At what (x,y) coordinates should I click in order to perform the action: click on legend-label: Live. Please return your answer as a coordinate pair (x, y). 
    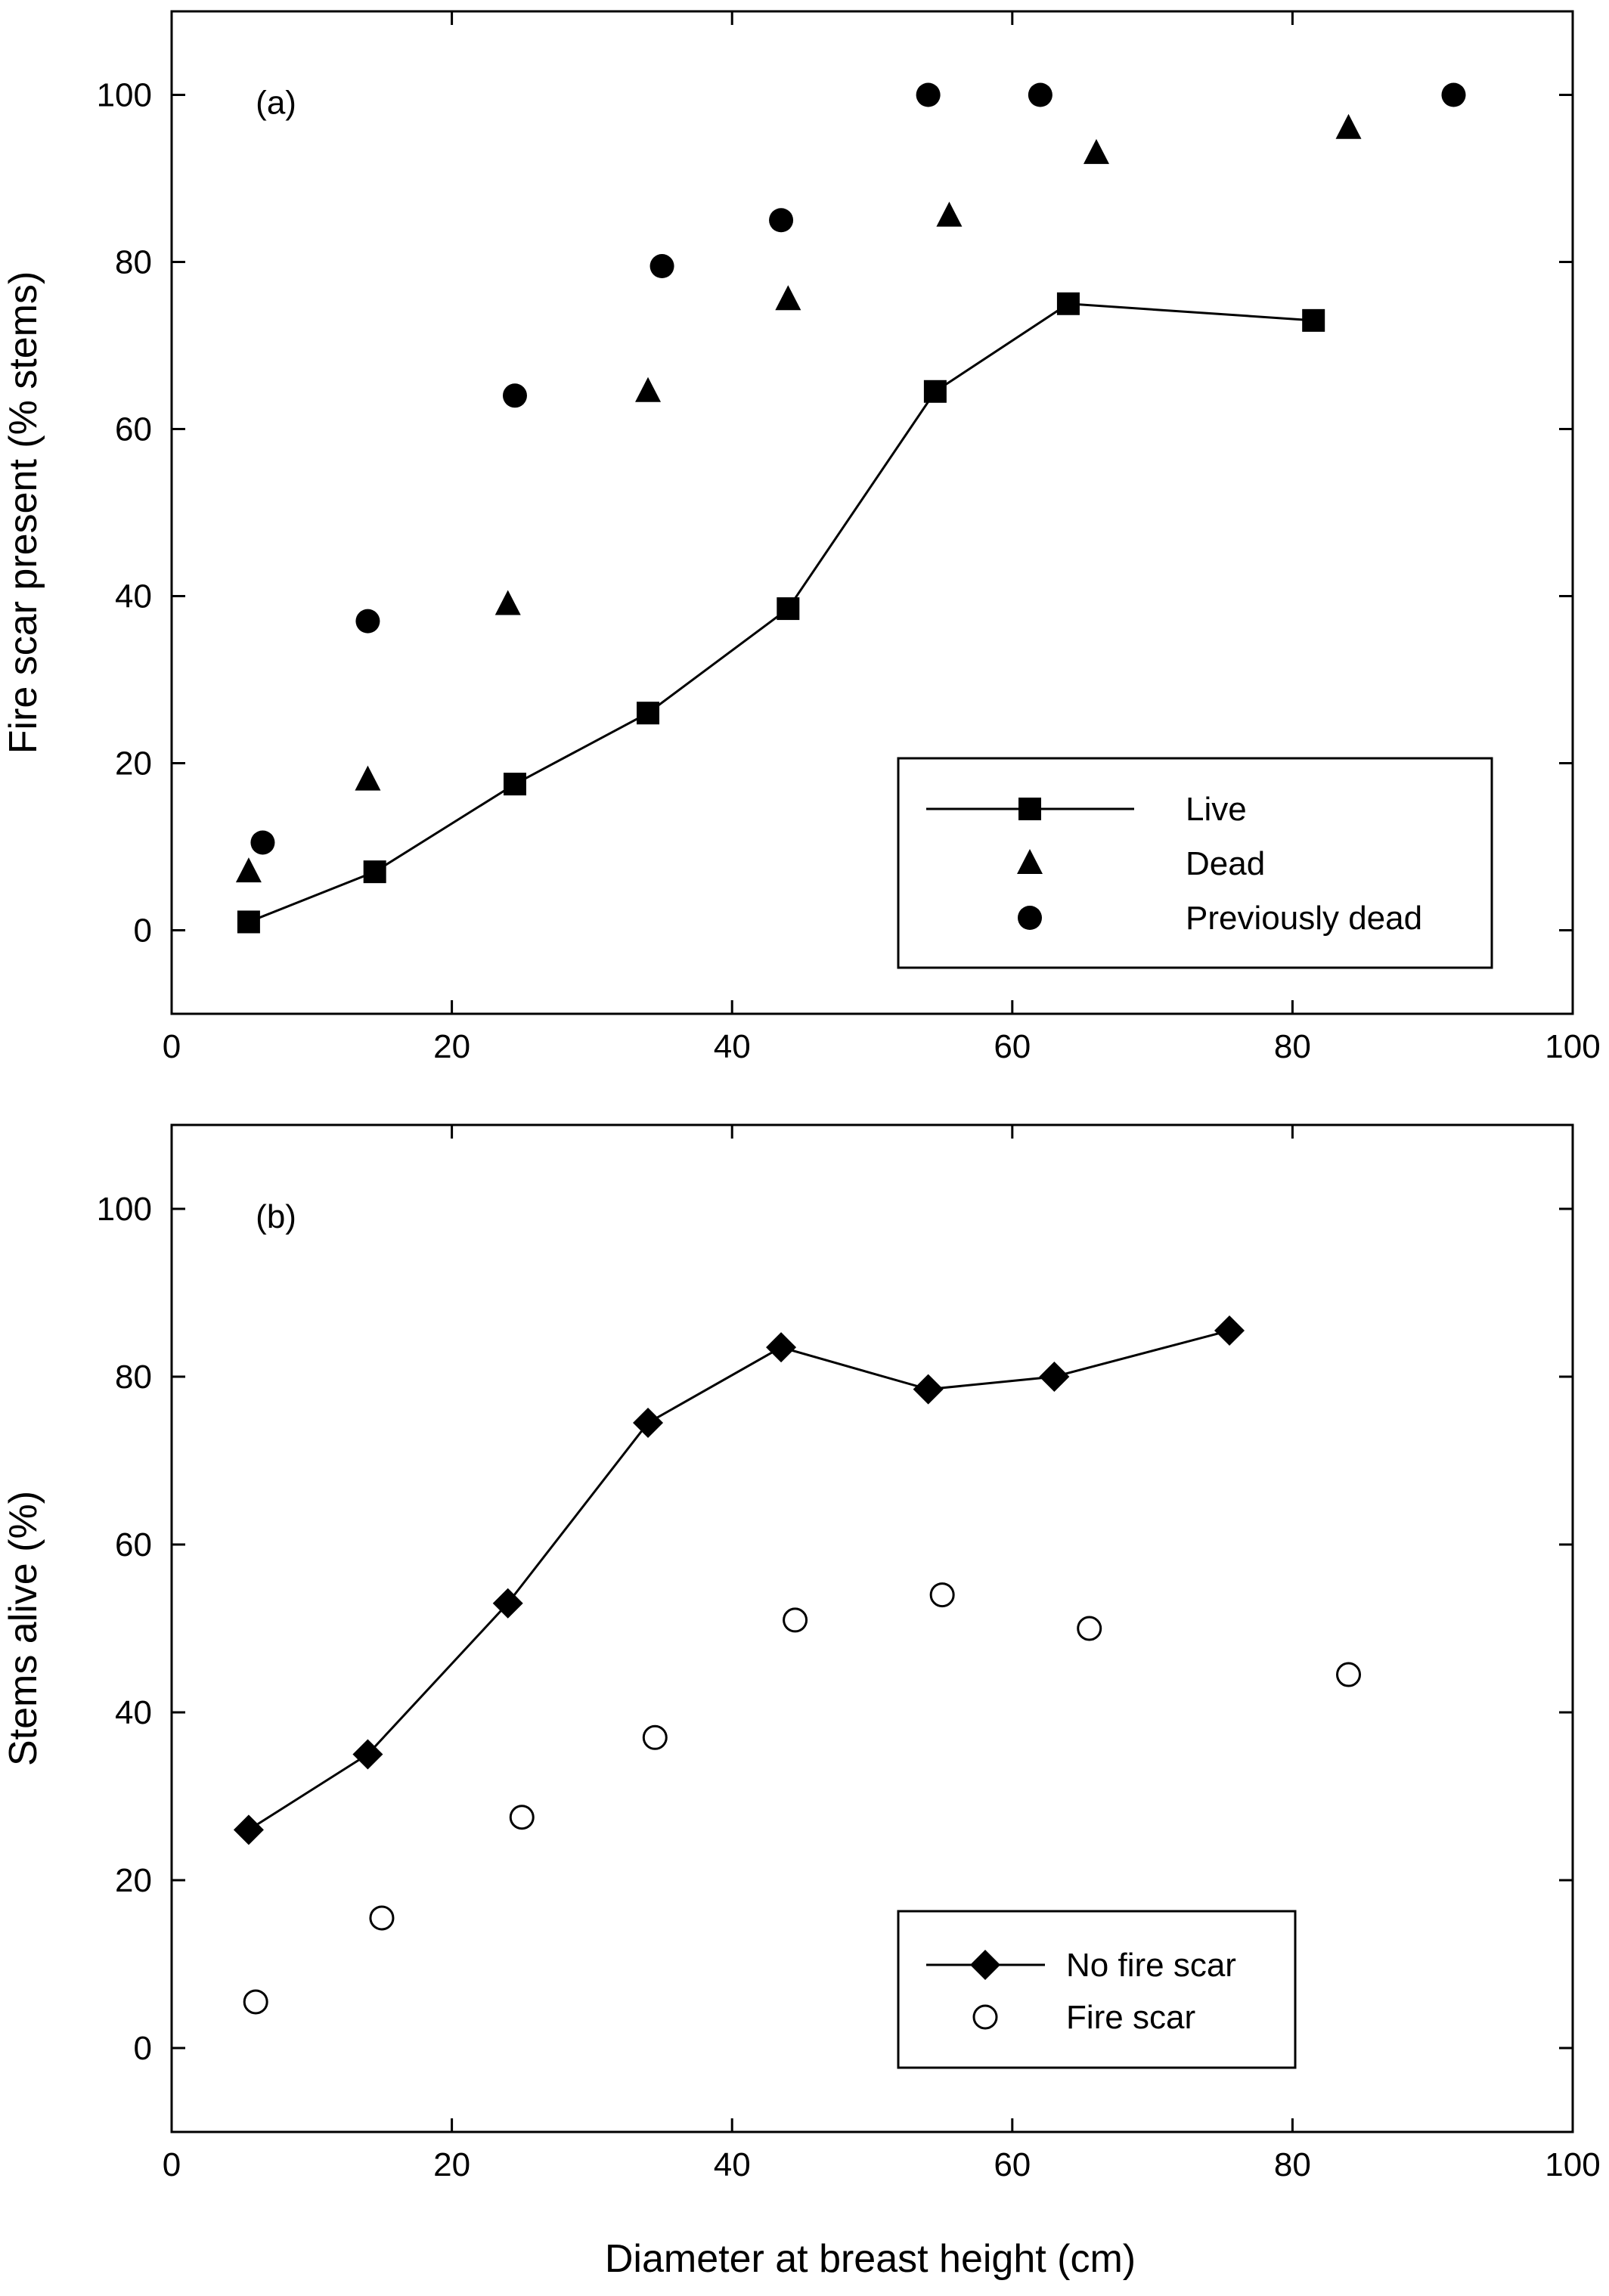
    Looking at the image, I should click on (1216, 809).